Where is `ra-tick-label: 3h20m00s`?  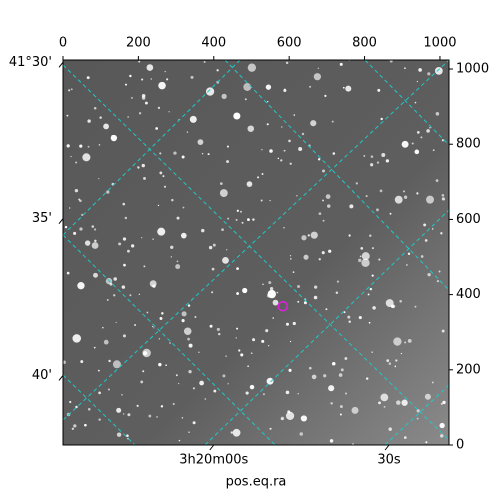 ra-tick-label: 3h20m00s is located at coordinates (213, 460).